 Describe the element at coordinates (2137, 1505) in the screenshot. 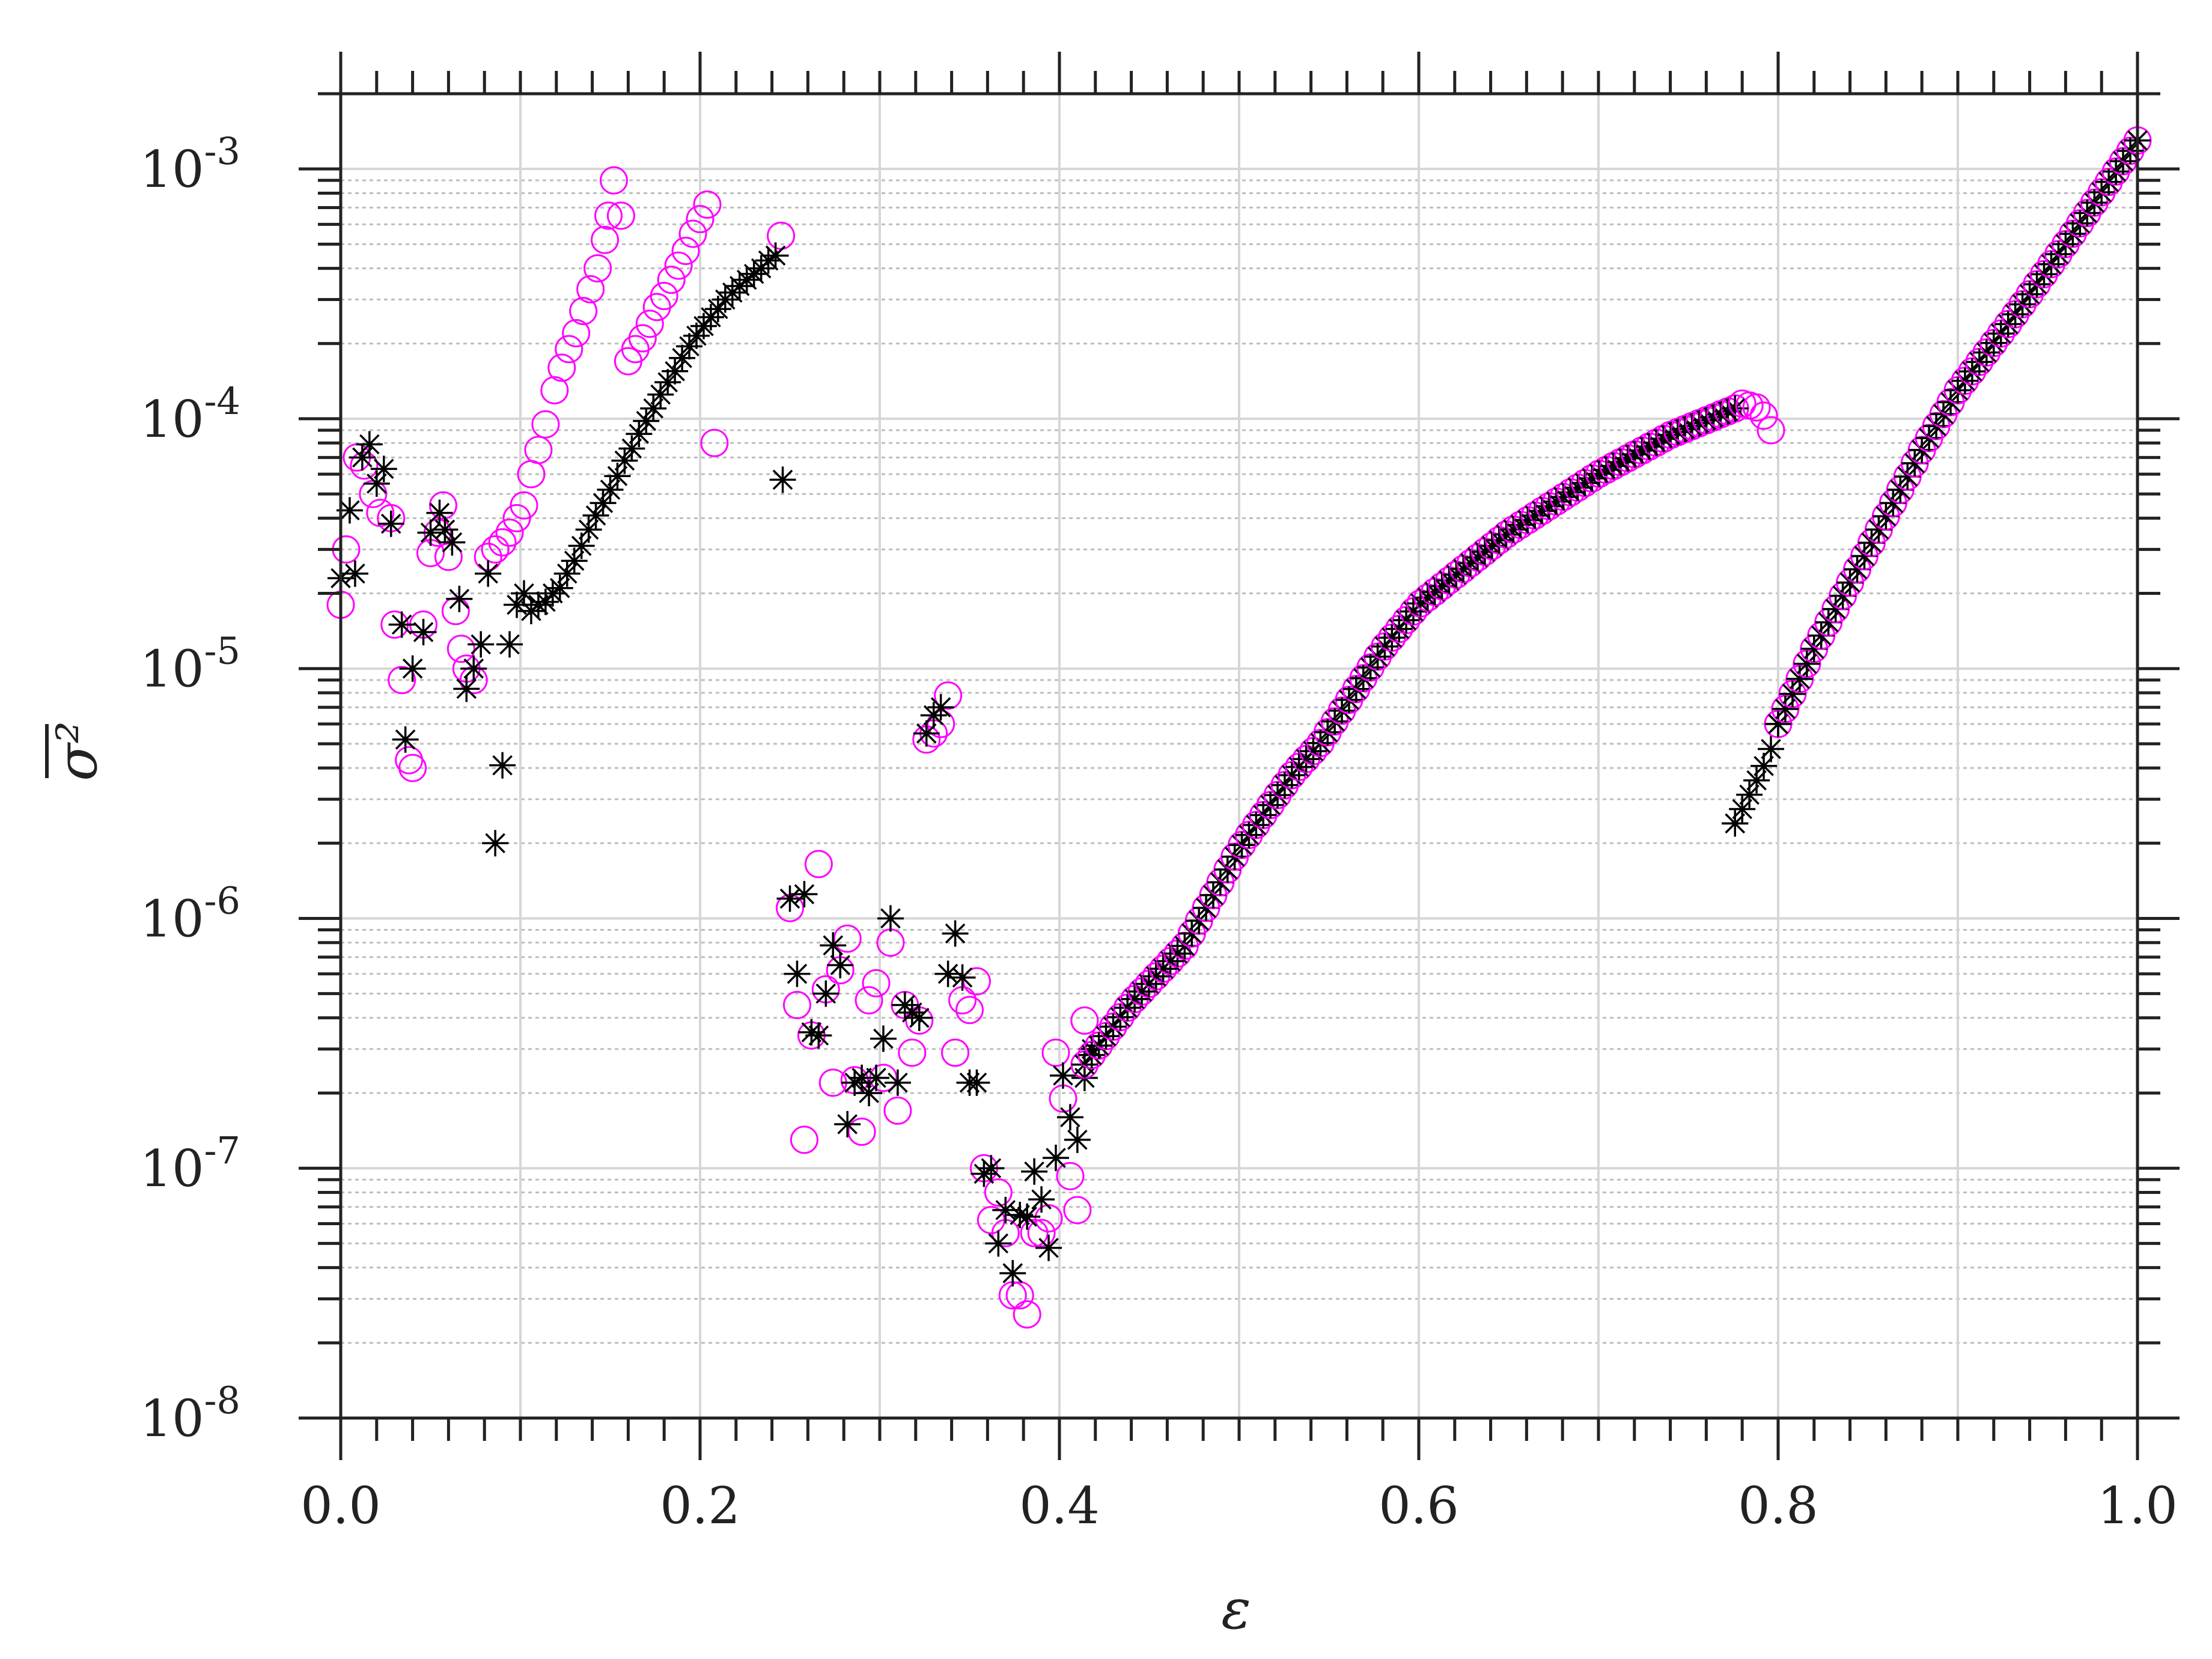

I see `x-tick-label: 1.0` at that location.